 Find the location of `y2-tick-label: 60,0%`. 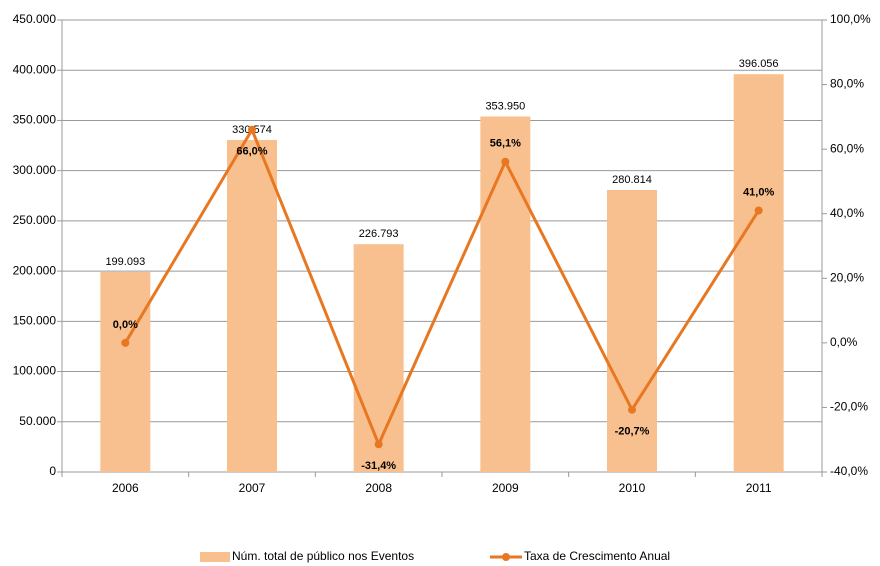

y2-tick-label: 60,0% is located at coordinates (847, 148).